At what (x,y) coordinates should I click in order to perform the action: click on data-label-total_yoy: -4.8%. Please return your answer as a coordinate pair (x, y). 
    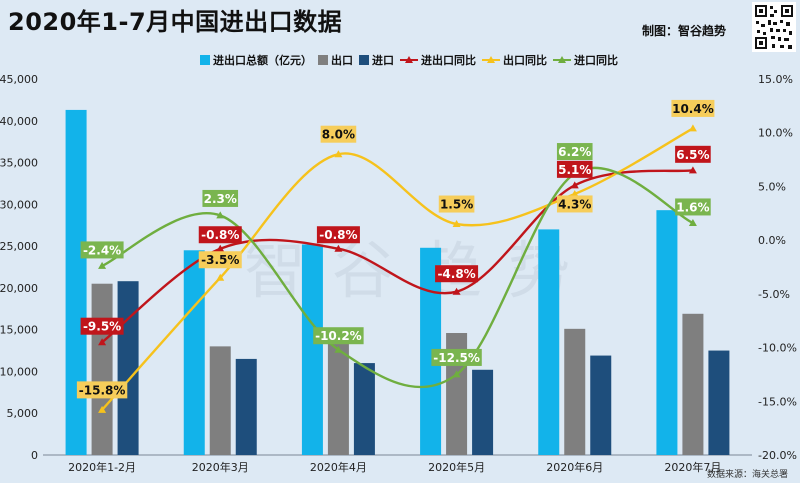
    Looking at the image, I should click on (457, 274).